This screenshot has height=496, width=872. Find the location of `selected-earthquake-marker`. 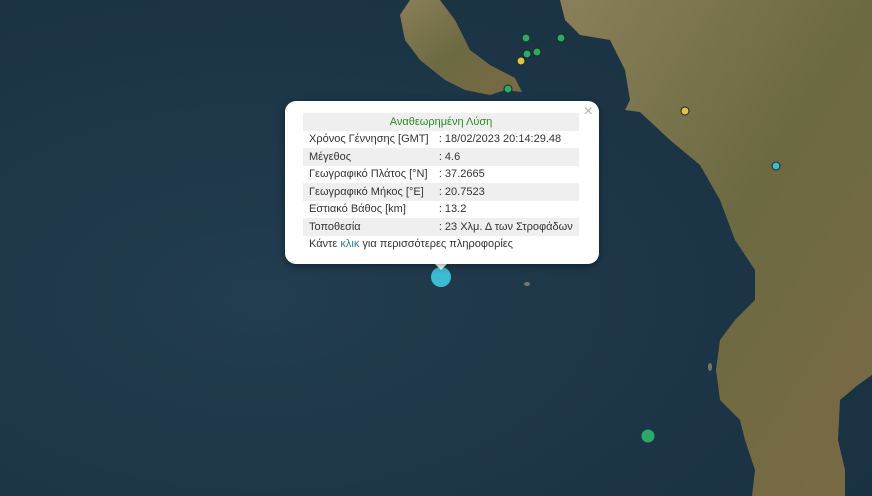

selected-earthquake-marker is located at coordinates (441, 277).